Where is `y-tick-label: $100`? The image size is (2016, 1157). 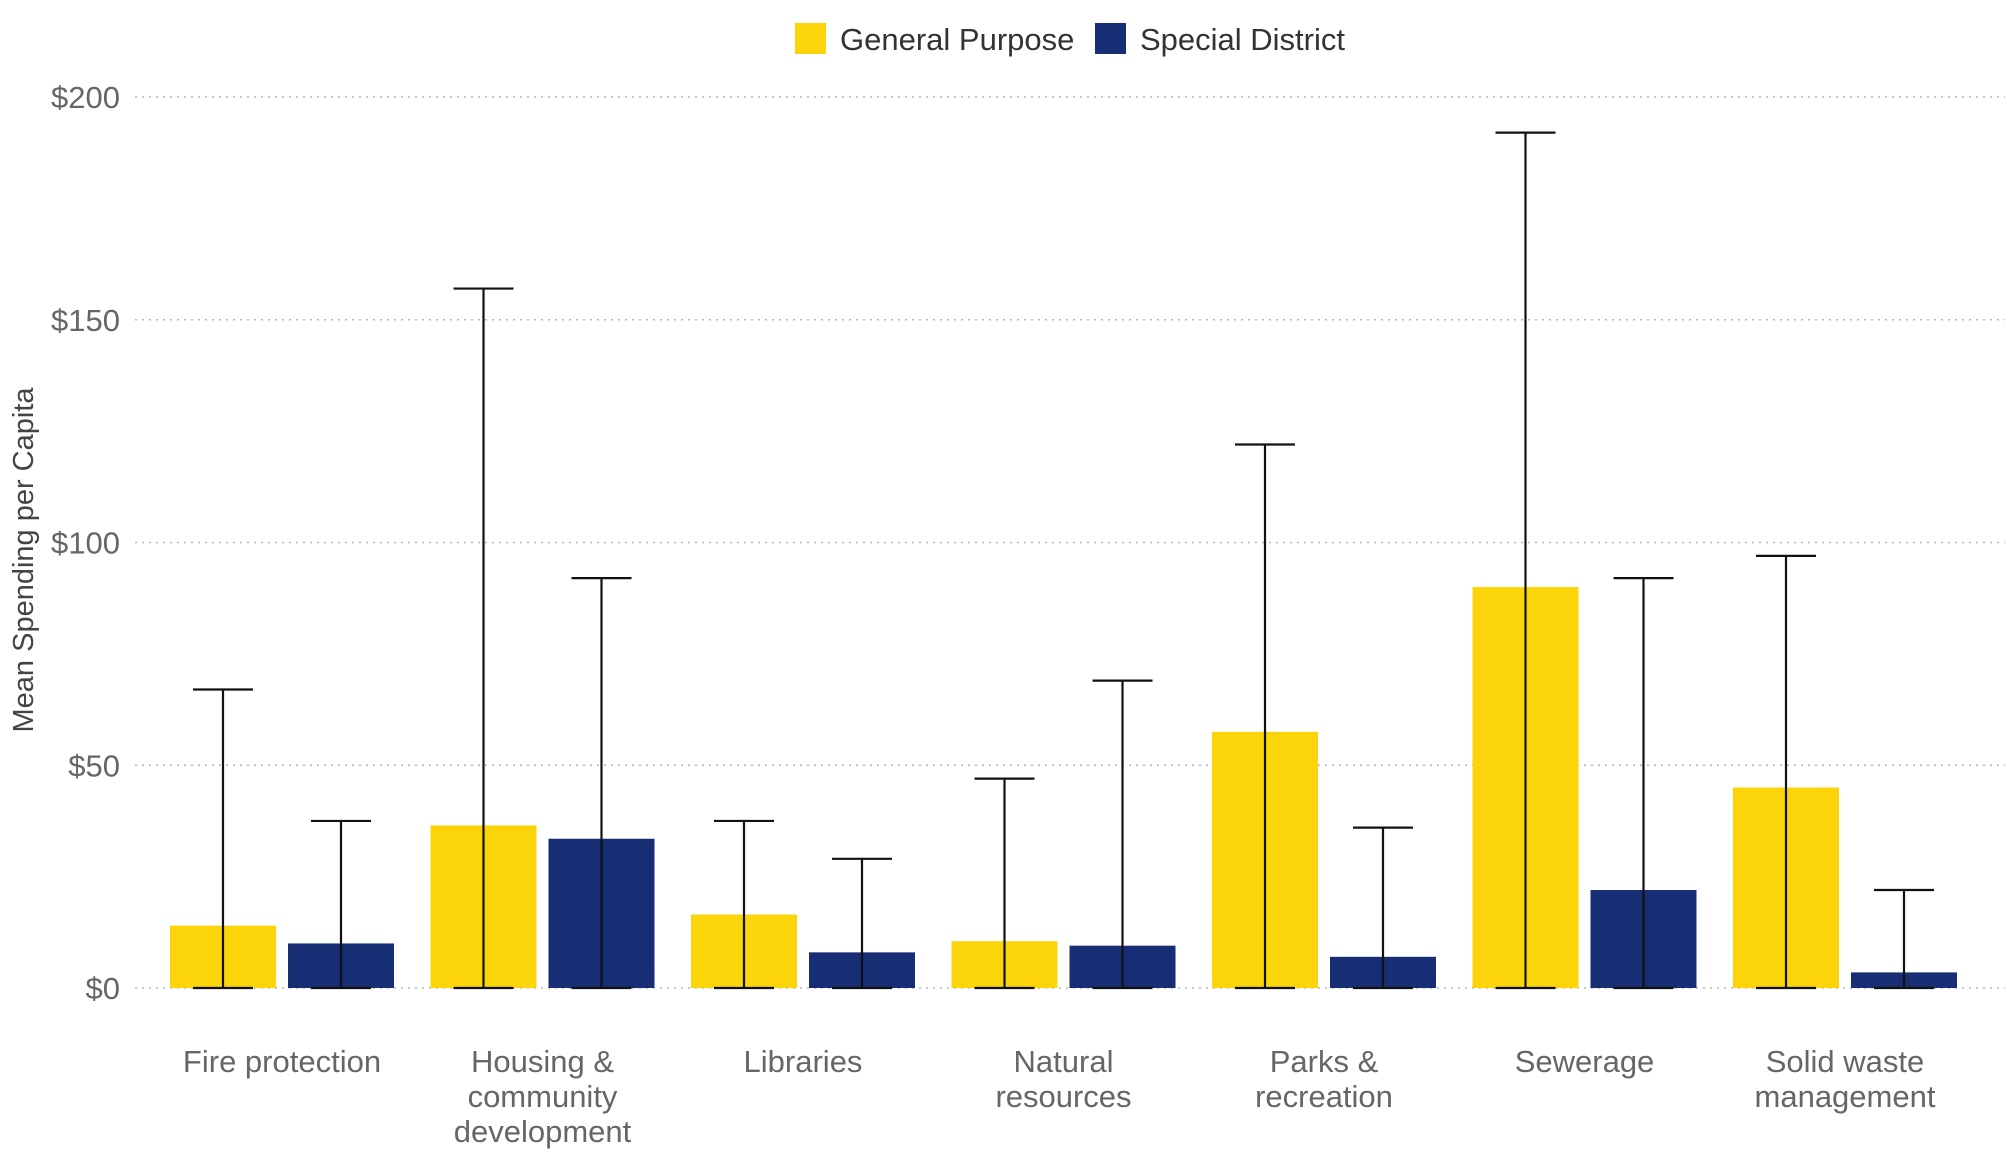 y-tick-label: $100 is located at coordinates (85, 543).